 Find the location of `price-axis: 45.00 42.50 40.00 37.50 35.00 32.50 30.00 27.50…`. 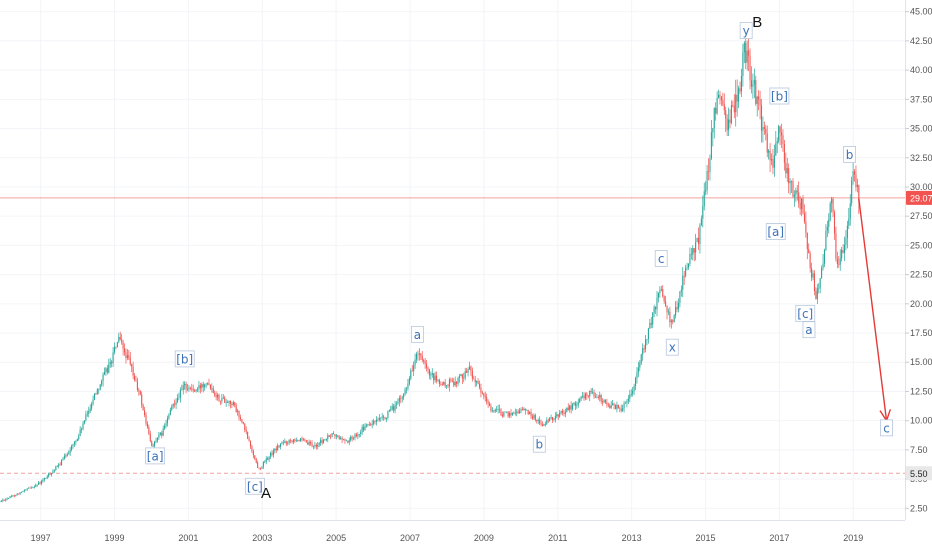

price-axis: 45.00 42.50 40.00 37.50 35.00 32.50 30.00 27.50… is located at coordinates (918, 275).